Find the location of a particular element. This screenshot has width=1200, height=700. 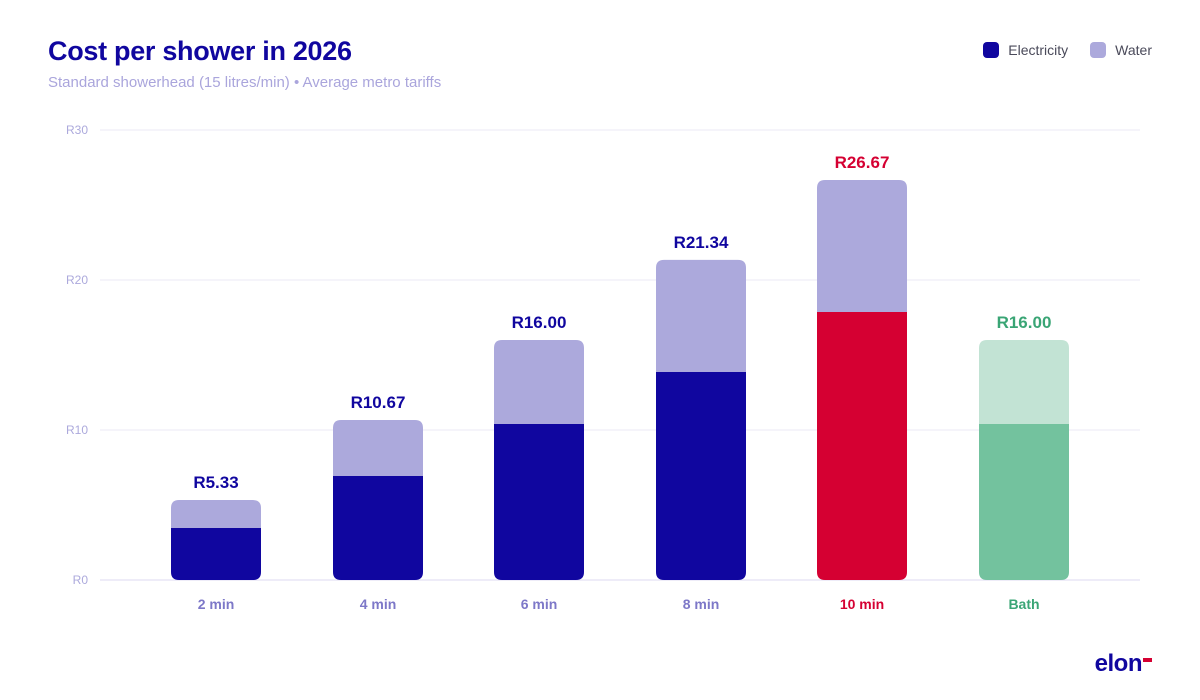

x-category-label: 2 min is located at coordinates (216, 604).